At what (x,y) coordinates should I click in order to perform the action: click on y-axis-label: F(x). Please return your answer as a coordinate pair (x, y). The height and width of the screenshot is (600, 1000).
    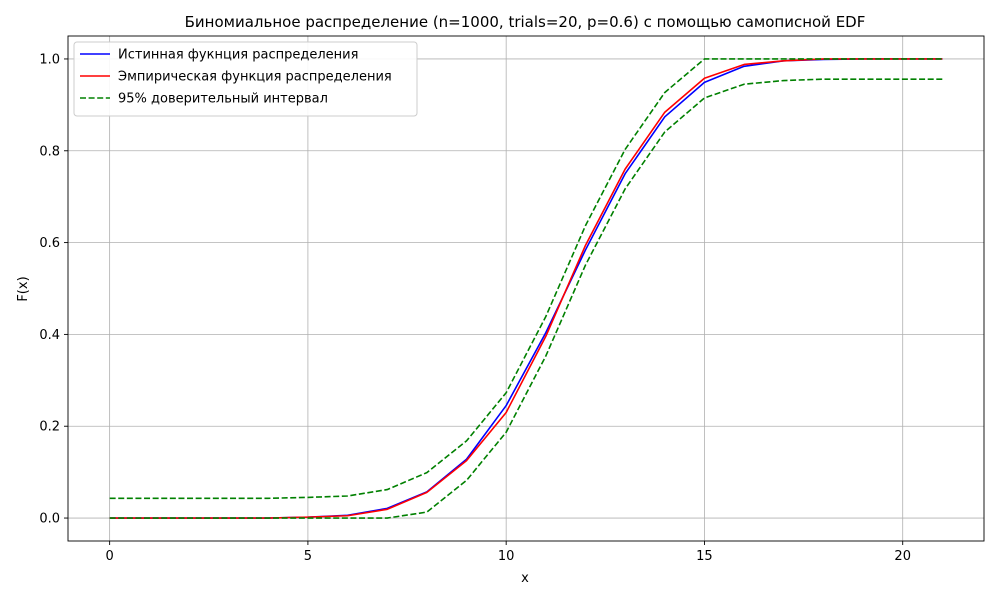
    Looking at the image, I should click on (23, 288).